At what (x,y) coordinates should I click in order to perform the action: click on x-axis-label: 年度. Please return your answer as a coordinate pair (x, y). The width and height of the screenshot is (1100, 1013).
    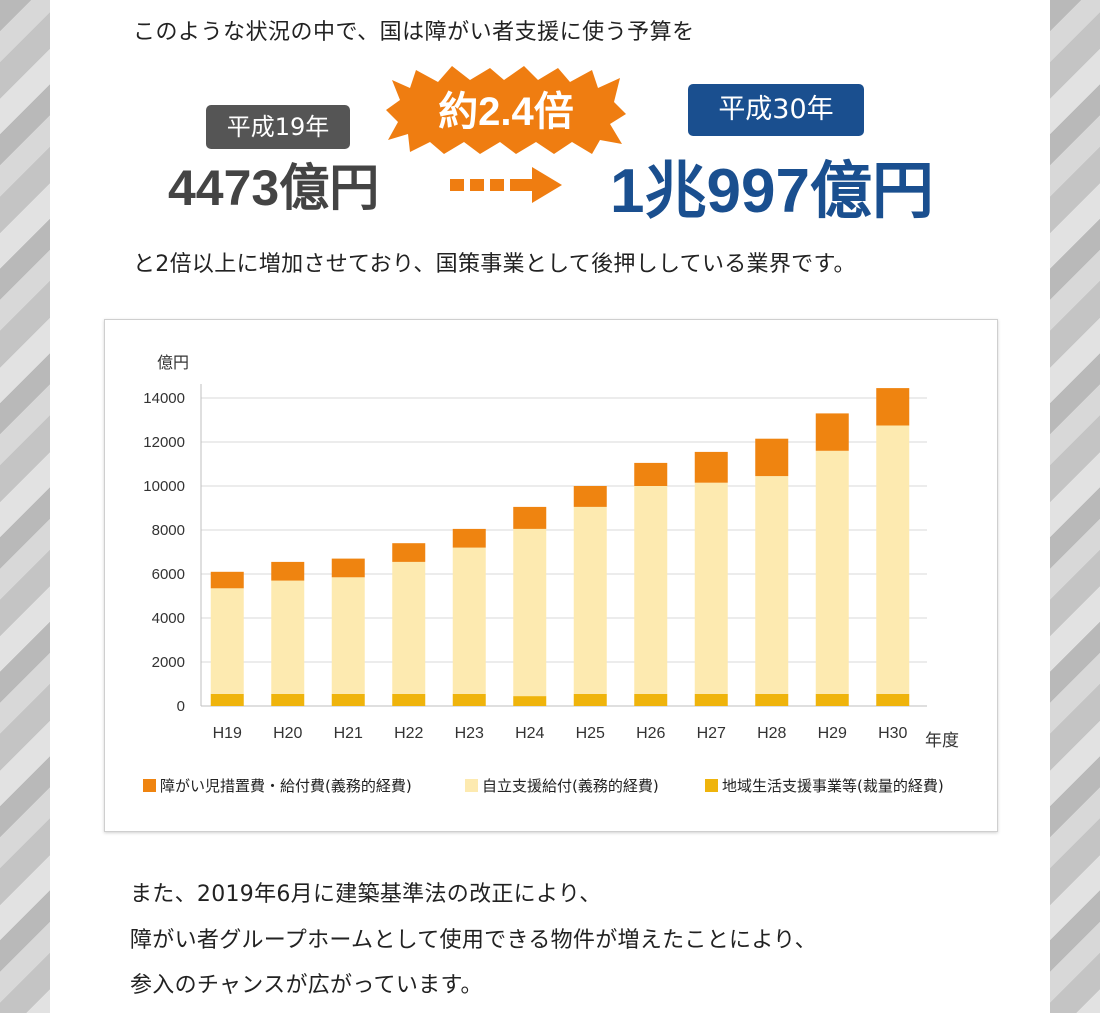
    Looking at the image, I should click on (942, 741).